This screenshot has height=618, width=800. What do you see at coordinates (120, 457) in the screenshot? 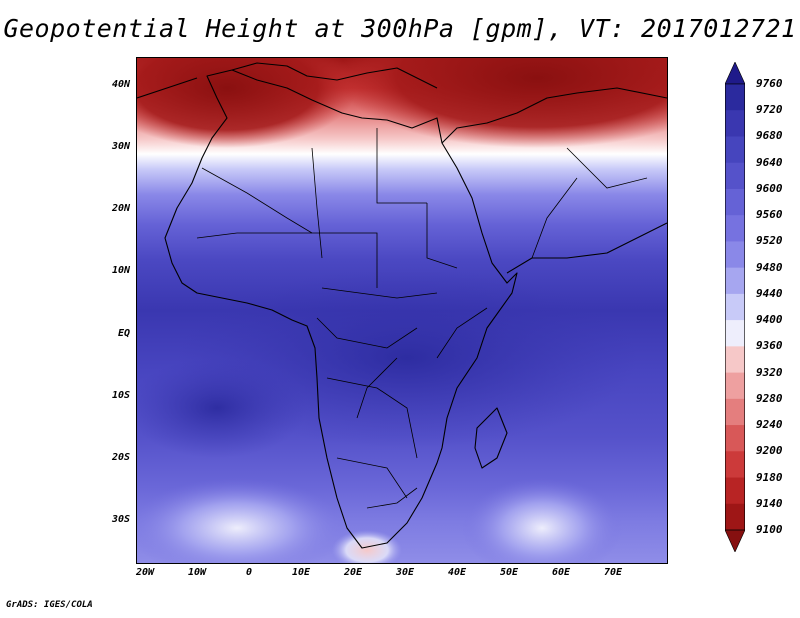
I see `lat-label-20s: 20S` at bounding box center [120, 457].